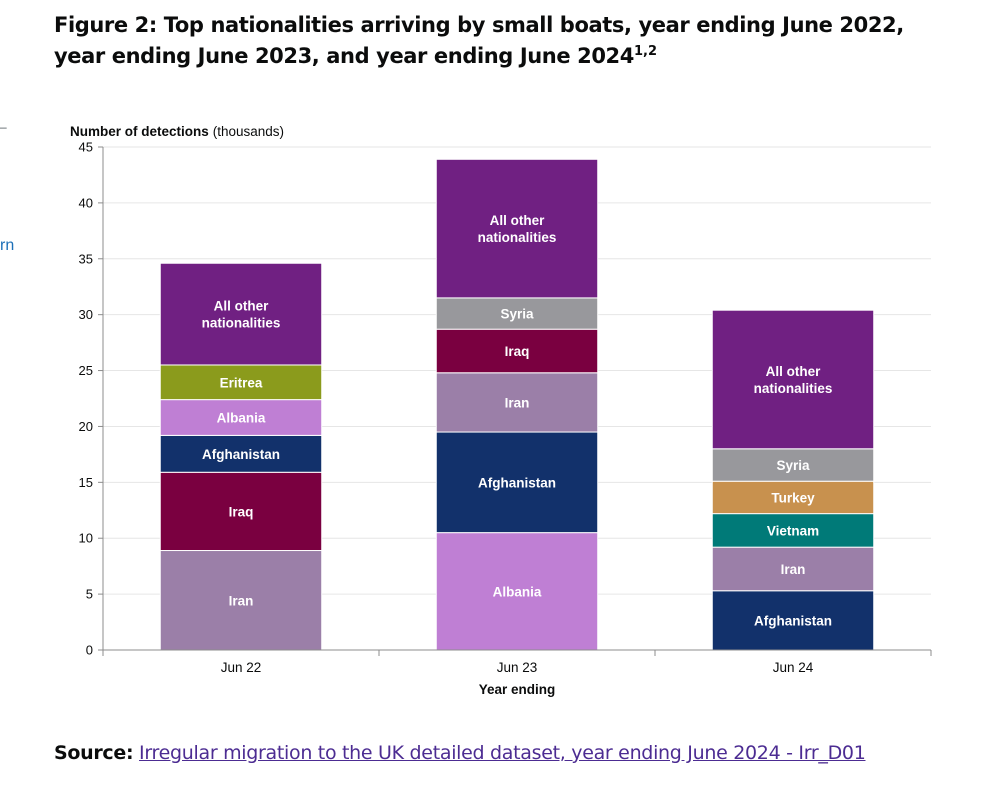 The image size is (992, 790). I want to click on y-tick-label: 45, so click(86, 147).